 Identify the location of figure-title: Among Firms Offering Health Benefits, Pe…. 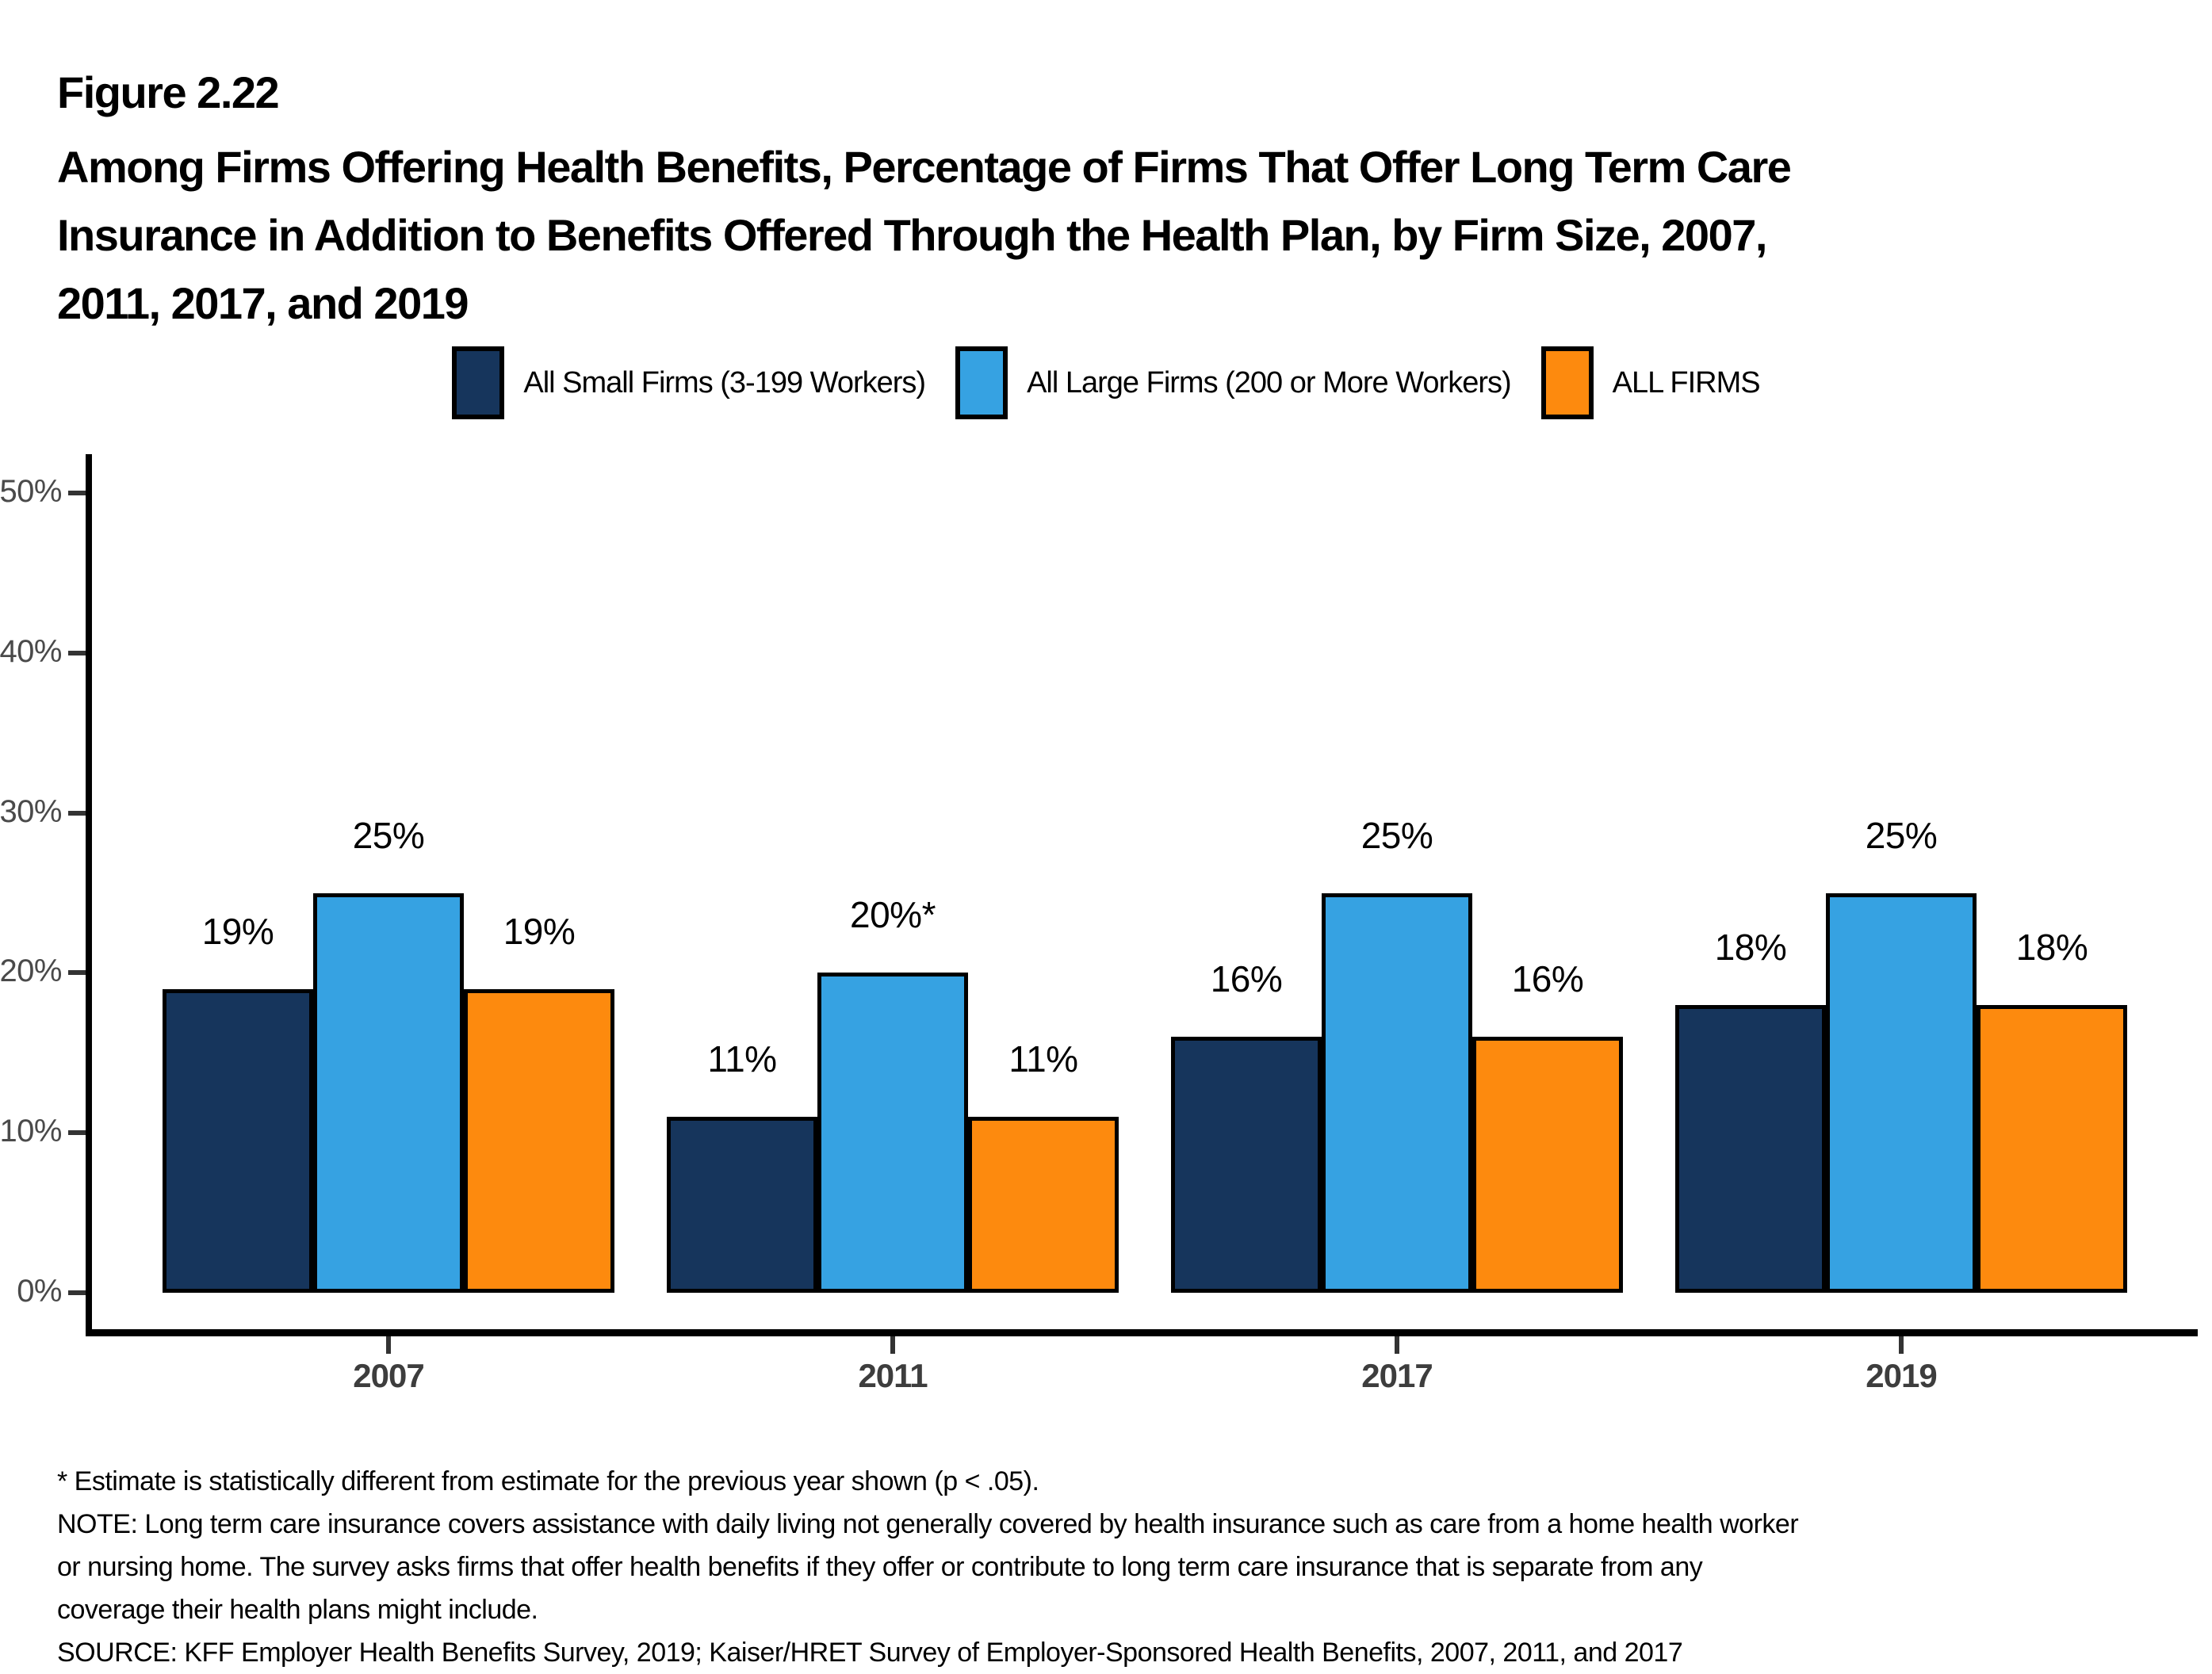
(924, 235).